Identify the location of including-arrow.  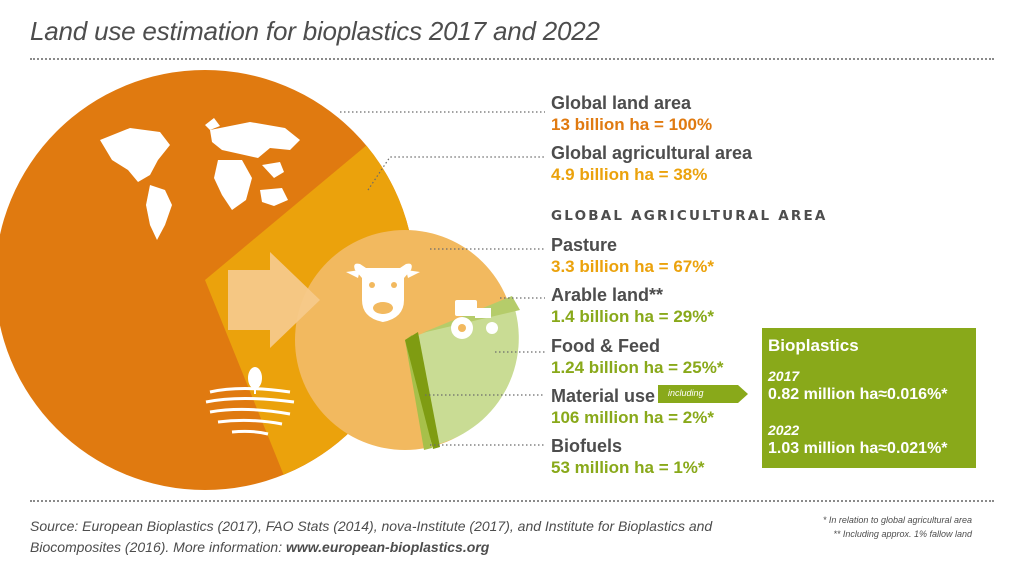
(703, 394).